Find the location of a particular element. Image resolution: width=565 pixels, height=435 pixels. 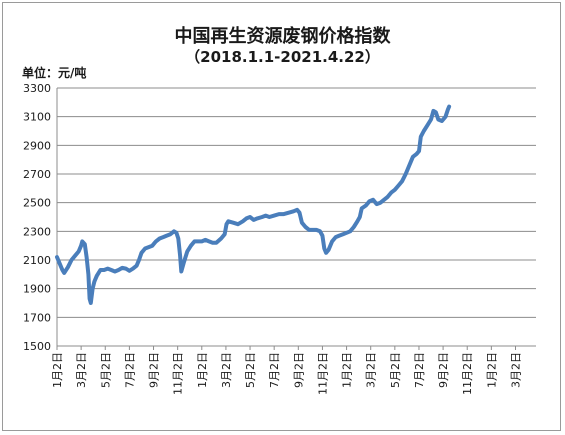

y-tick-label: 3100 is located at coordinates (37, 117).